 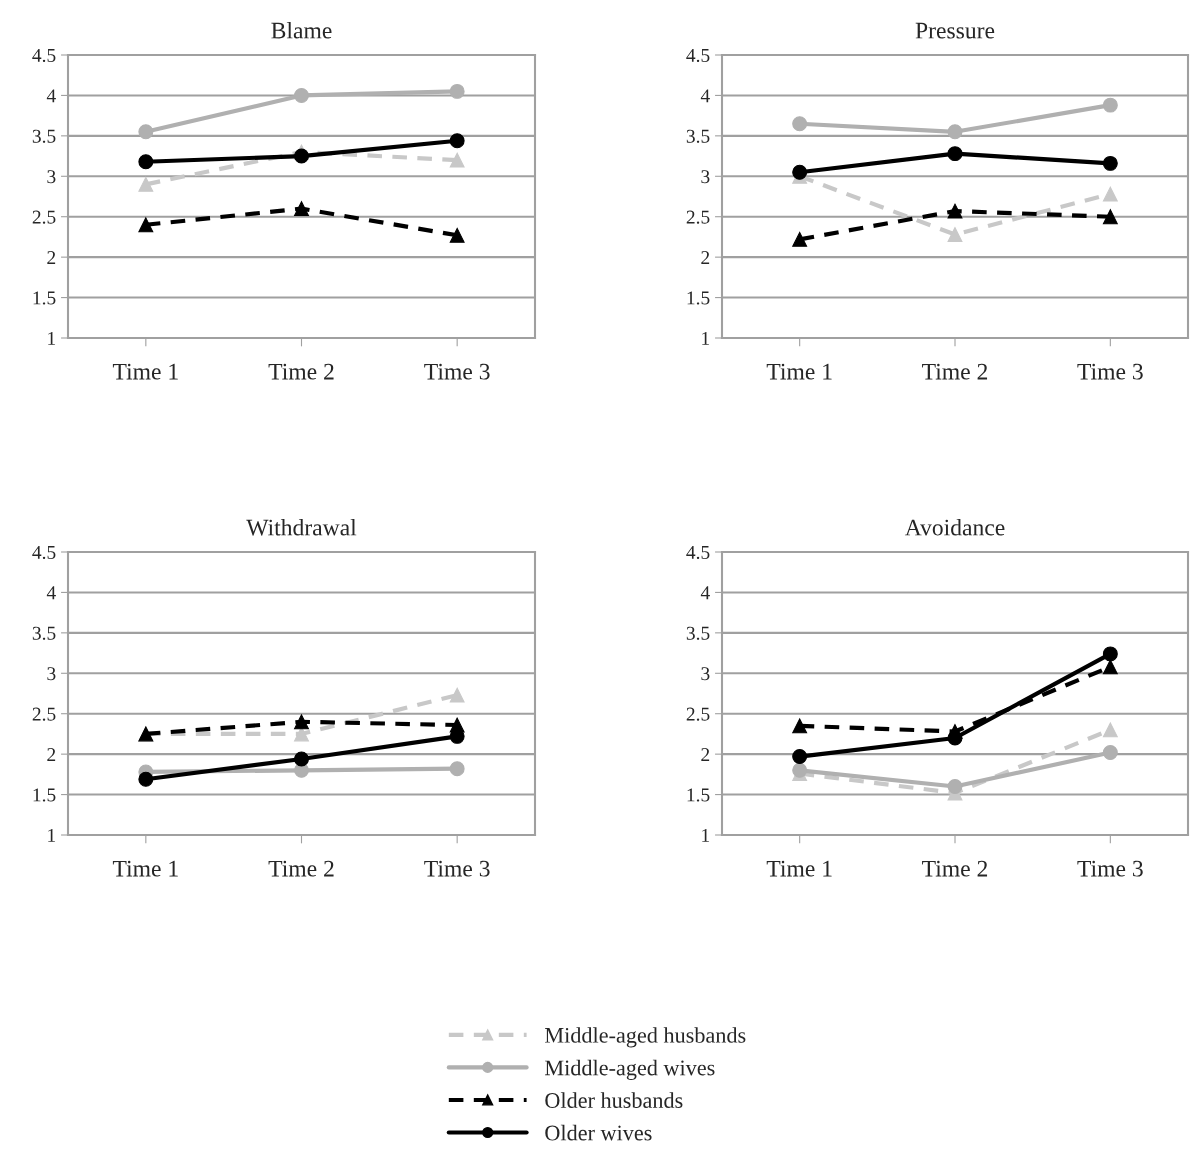 What do you see at coordinates (645, 1037) in the screenshot?
I see `legend-label: Middle-aged husbands` at bounding box center [645, 1037].